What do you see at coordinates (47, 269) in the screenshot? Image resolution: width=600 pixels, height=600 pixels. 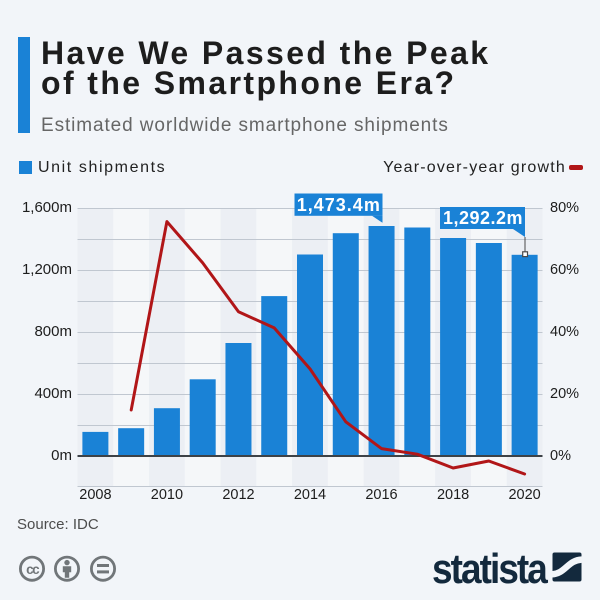 I see `svg-text: 1,200m` at bounding box center [47, 269].